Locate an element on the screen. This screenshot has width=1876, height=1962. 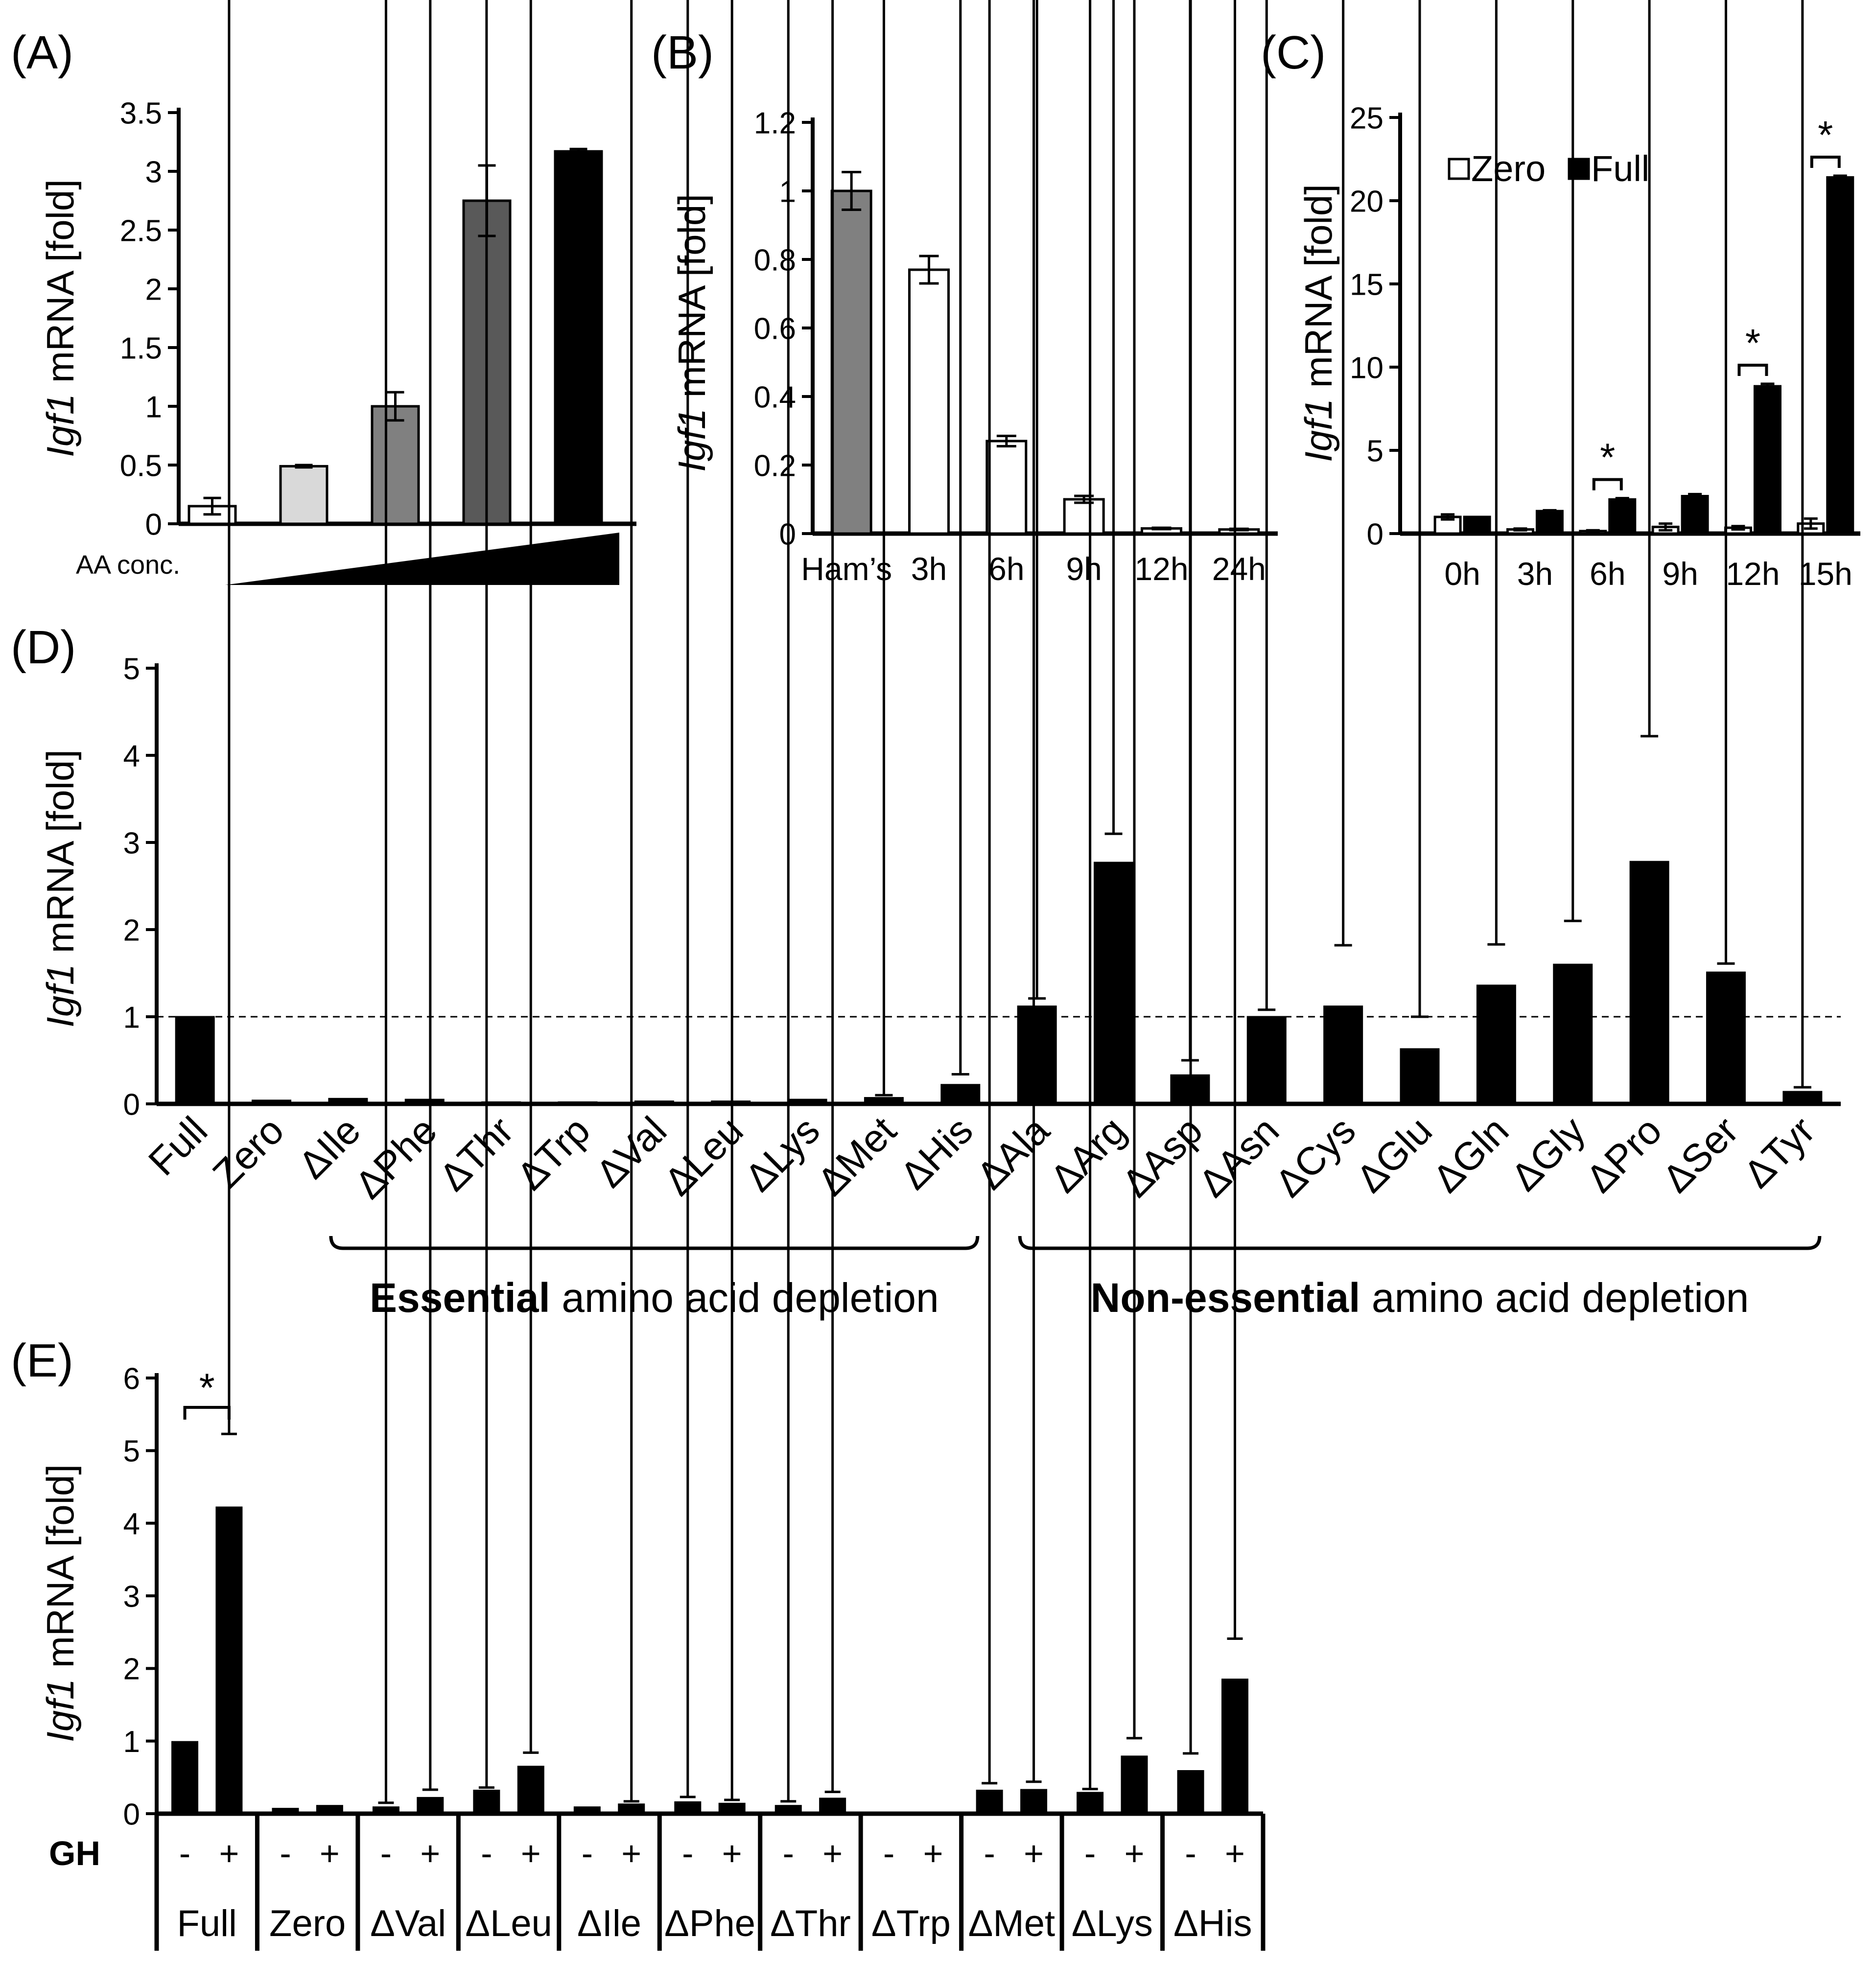
x-tick-label: ΔPro is located at coordinates (1623, 1154).